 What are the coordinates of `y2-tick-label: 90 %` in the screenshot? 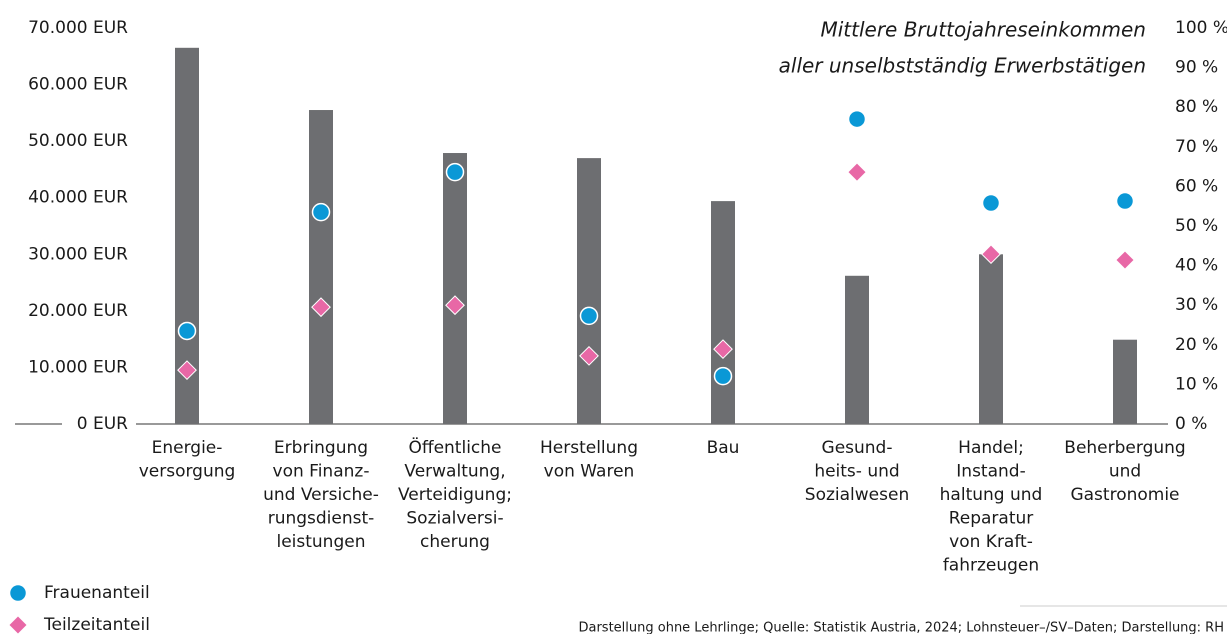 It's located at (1196, 68).